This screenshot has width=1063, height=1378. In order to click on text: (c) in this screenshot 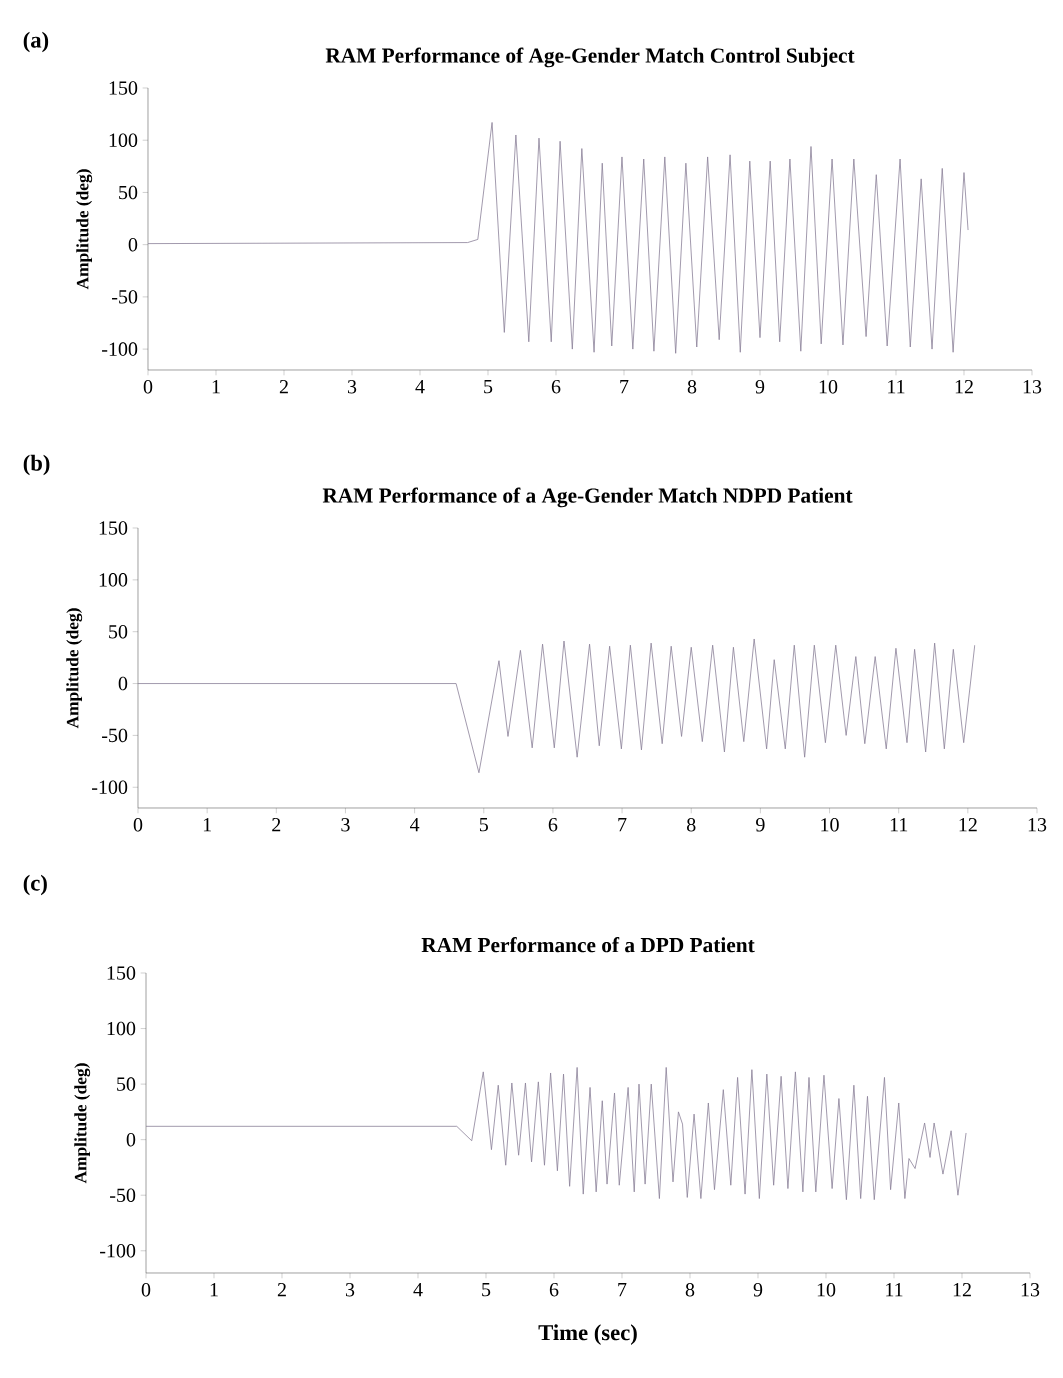, I will do `click(35, 885)`.